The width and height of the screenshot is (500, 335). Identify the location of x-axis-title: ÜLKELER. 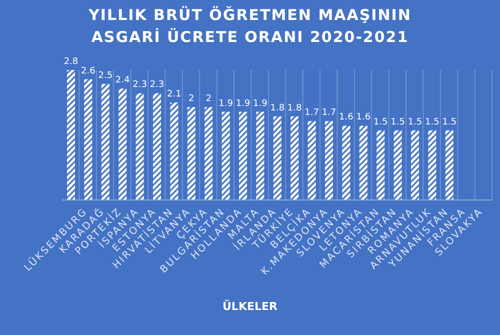
(250, 306).